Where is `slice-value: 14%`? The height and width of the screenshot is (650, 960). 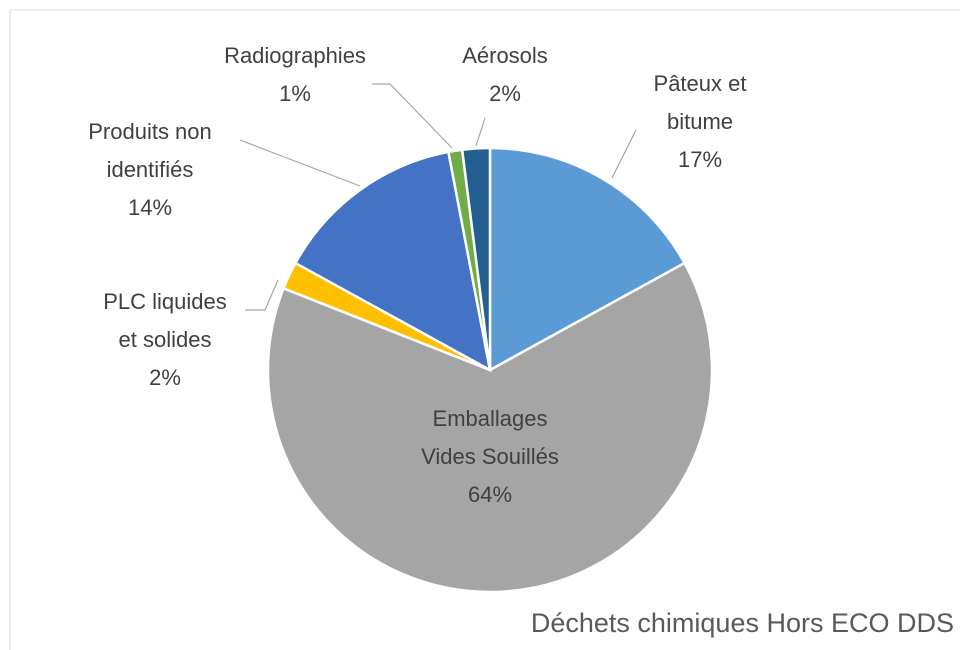 slice-value: 14% is located at coordinates (150, 207).